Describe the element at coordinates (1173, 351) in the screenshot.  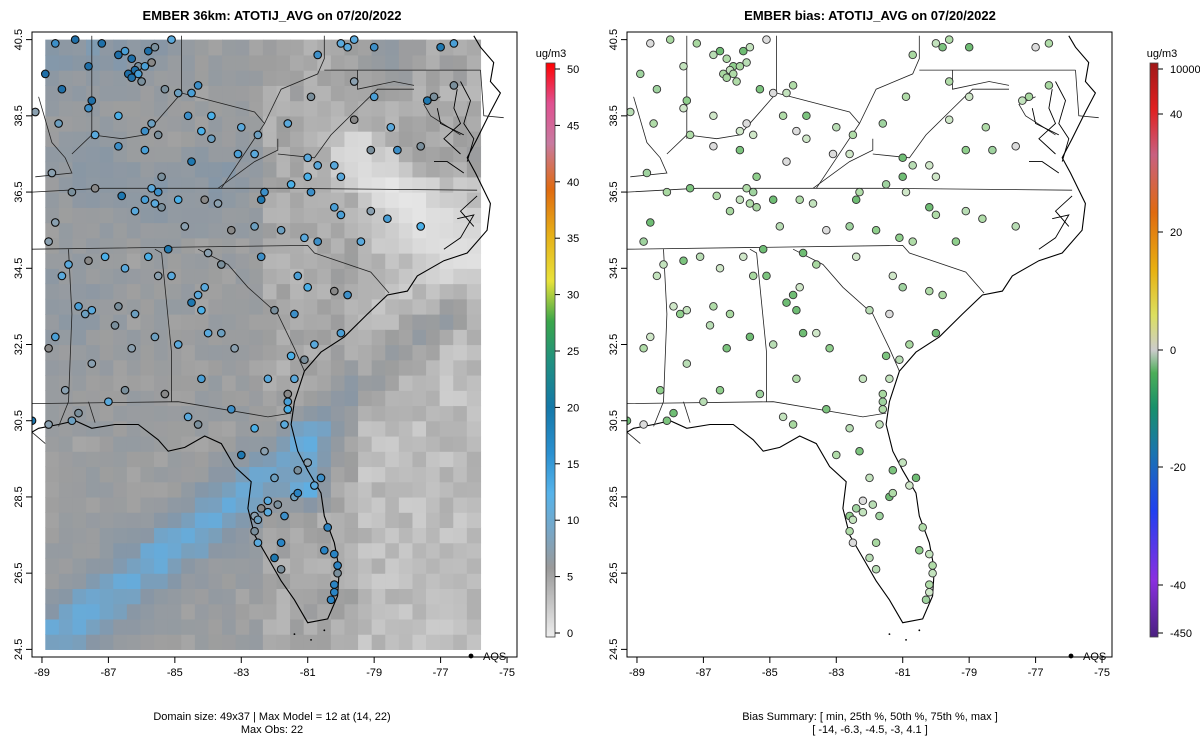
I see `colorbar-tick-label: 0` at that location.